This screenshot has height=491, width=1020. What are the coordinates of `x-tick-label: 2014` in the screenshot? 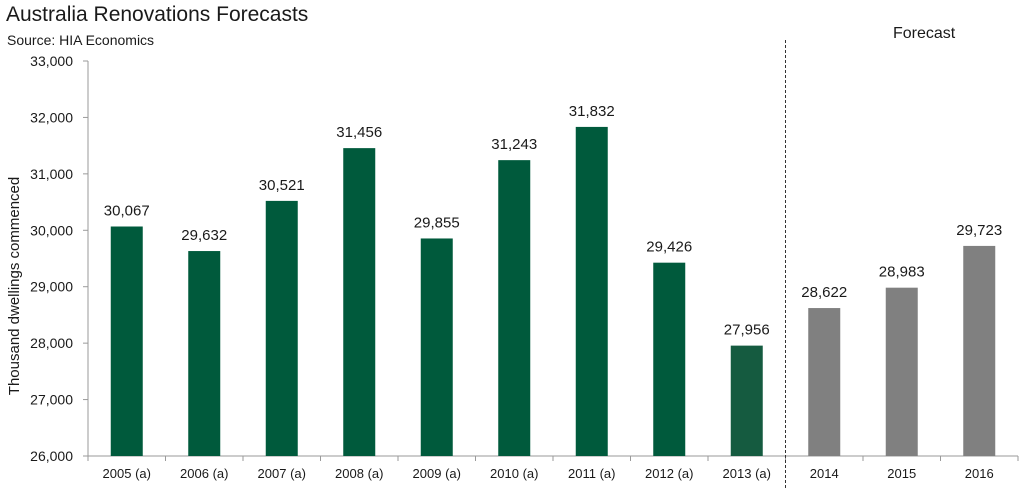 It's located at (824, 473).